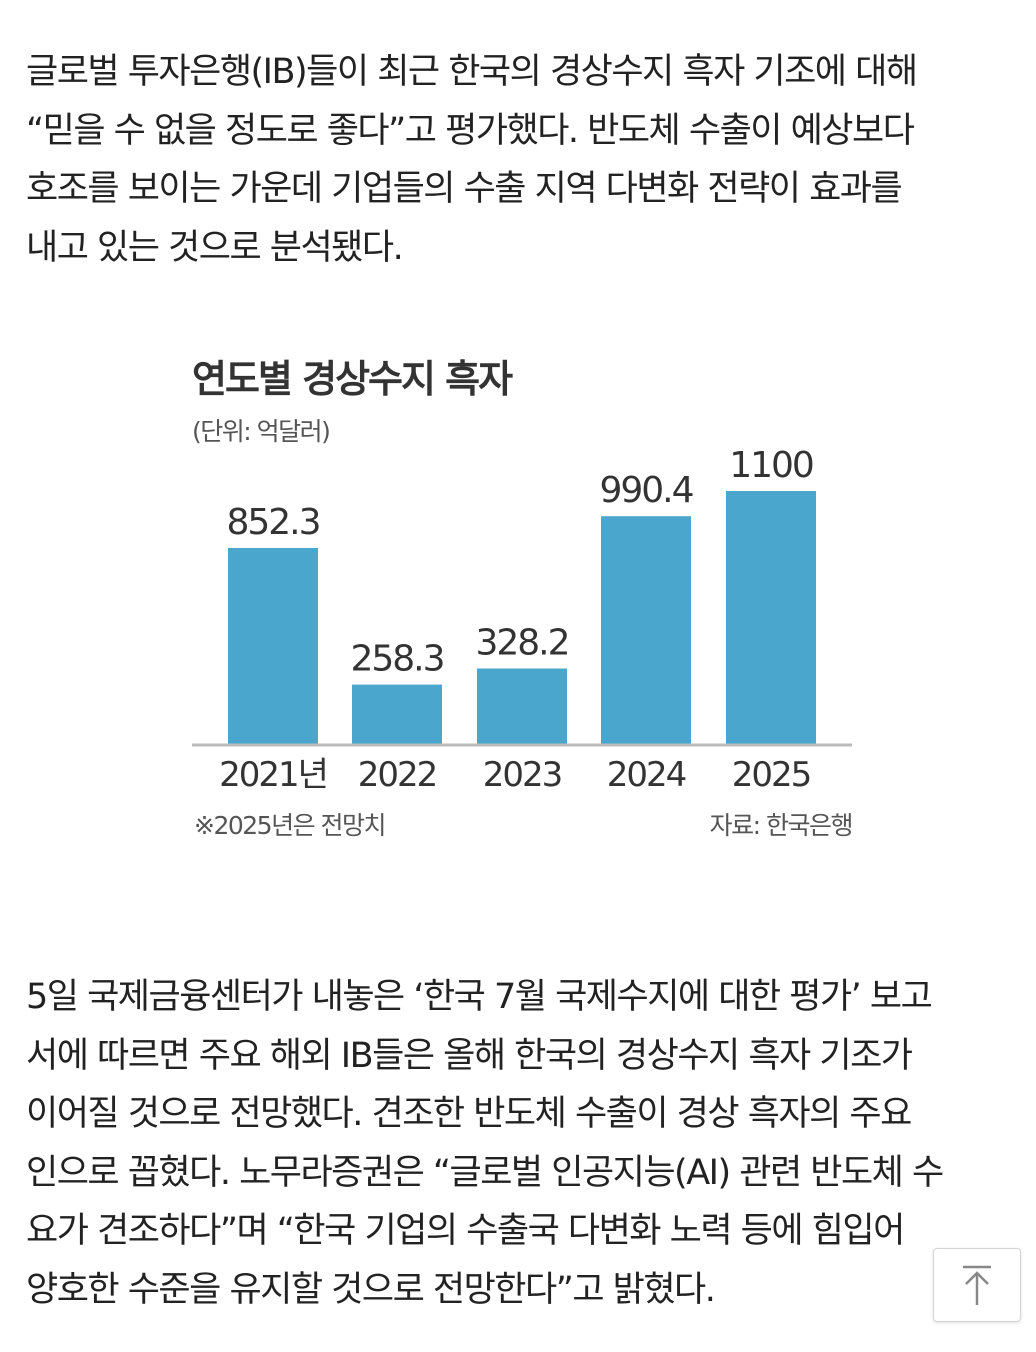  I want to click on category-label: 2022, so click(397, 775).